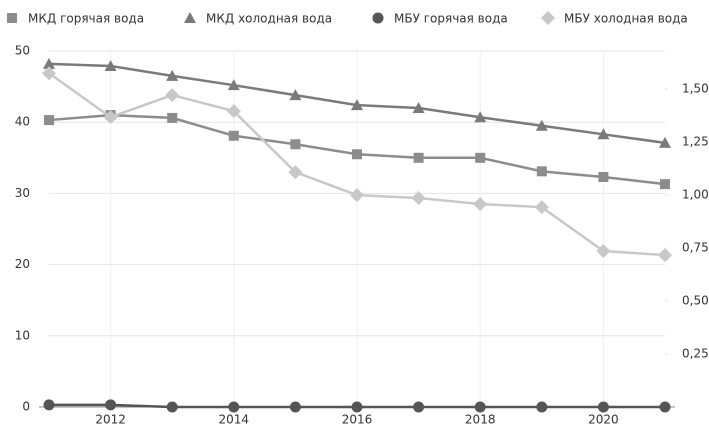 This screenshot has height=425, width=709. Describe the element at coordinates (22, 122) in the screenshot. I see `y-tick-label: 40` at that location.